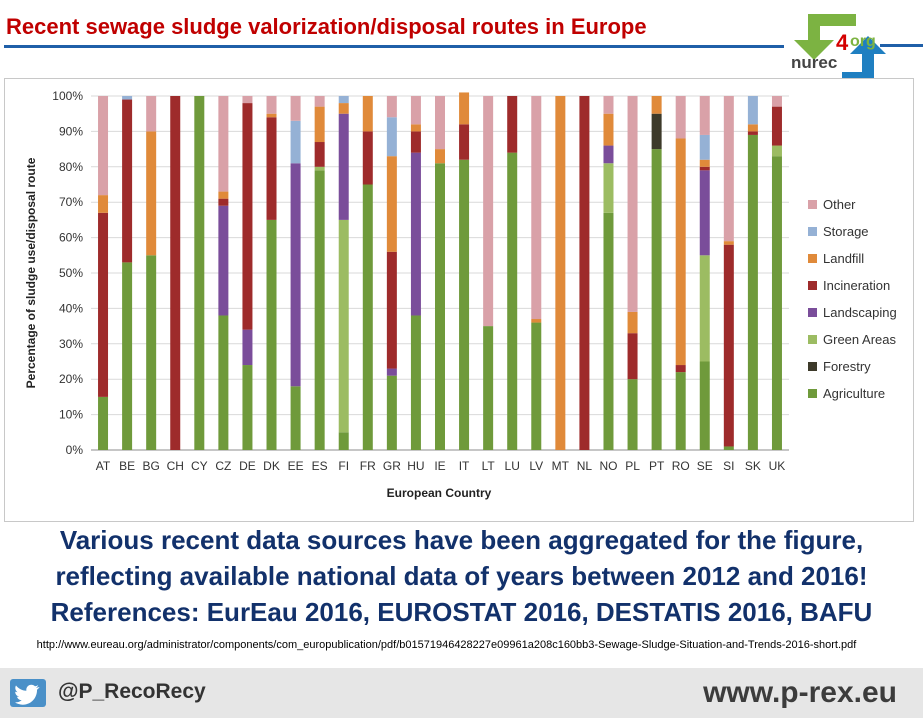 The height and width of the screenshot is (718, 923). What do you see at coordinates (705, 466) in the screenshot?
I see `x-tick-label: SE` at bounding box center [705, 466].